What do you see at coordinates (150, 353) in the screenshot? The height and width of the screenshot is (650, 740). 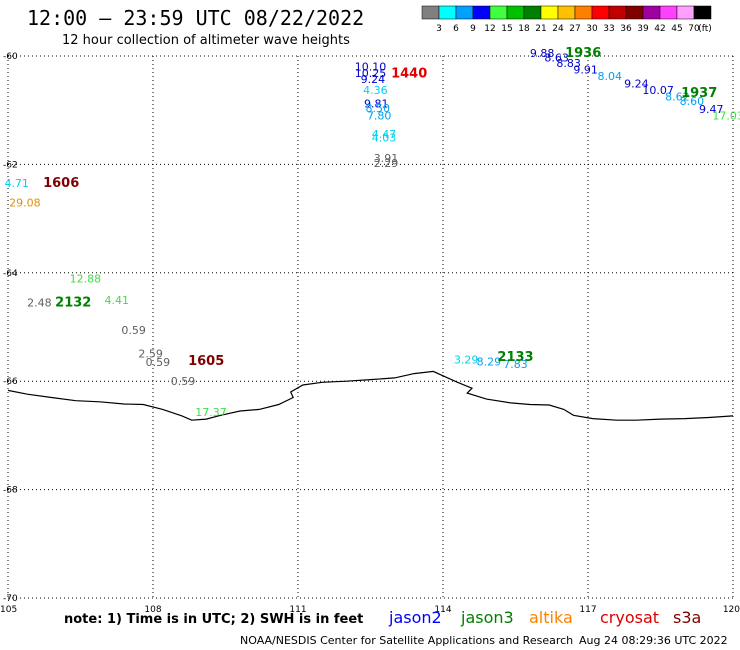 I see `wave-height-value: 2.59` at bounding box center [150, 353].